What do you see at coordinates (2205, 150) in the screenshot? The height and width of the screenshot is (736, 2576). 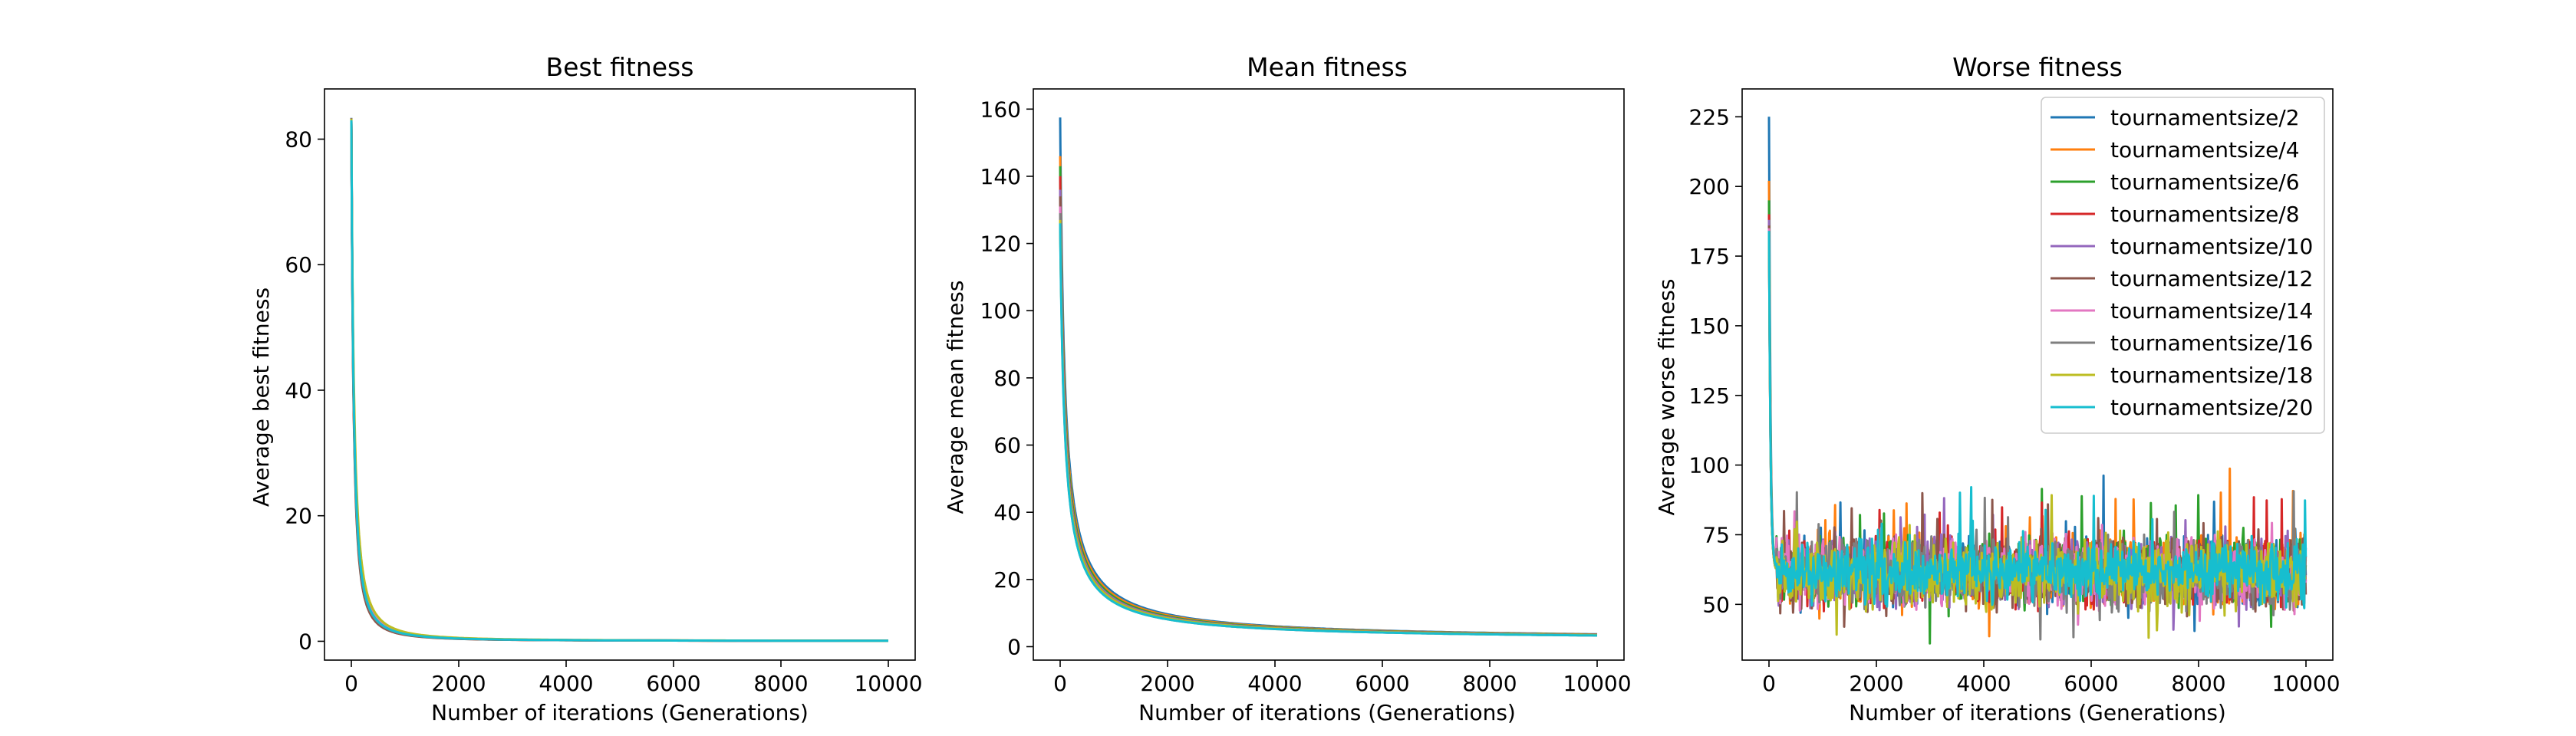 I see `legend-entry-label: tournamentsize/4` at bounding box center [2205, 150].